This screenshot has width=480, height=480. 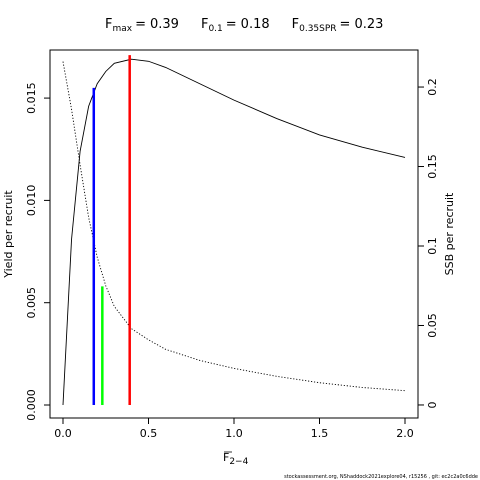 I want to click on x-tick-label: 0.5, so click(x=149, y=433).